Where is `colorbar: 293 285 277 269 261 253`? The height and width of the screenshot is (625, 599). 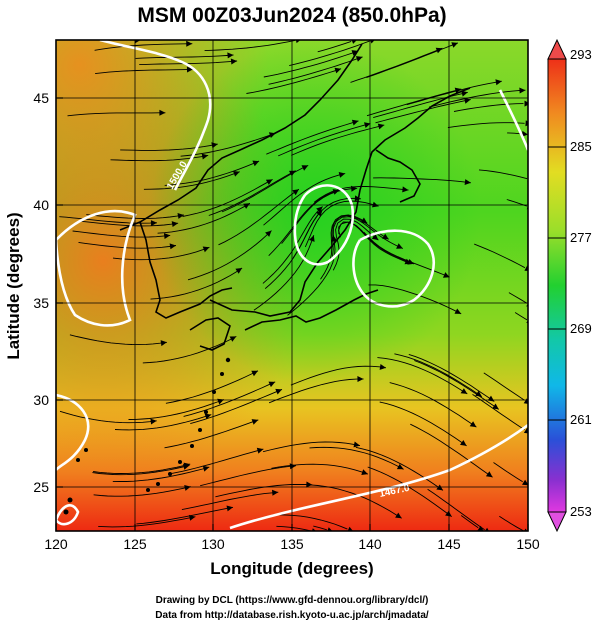
colorbar: 293 285 277 269 261 253 is located at coordinates (569, 285).